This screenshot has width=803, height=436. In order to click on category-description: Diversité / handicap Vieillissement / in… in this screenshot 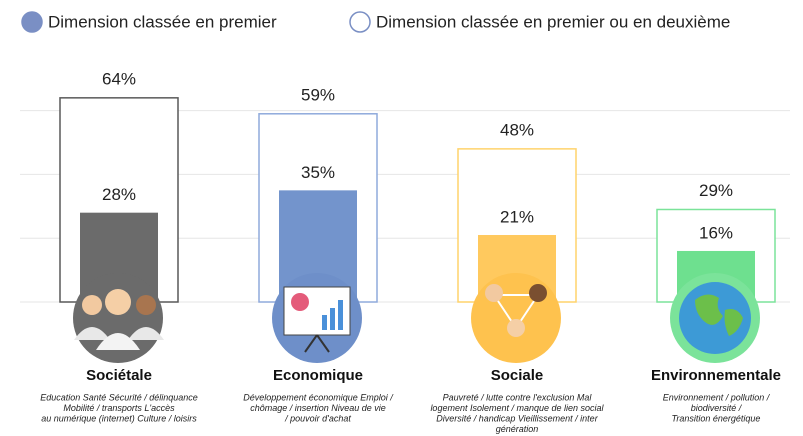, I will do `click(517, 418)`.